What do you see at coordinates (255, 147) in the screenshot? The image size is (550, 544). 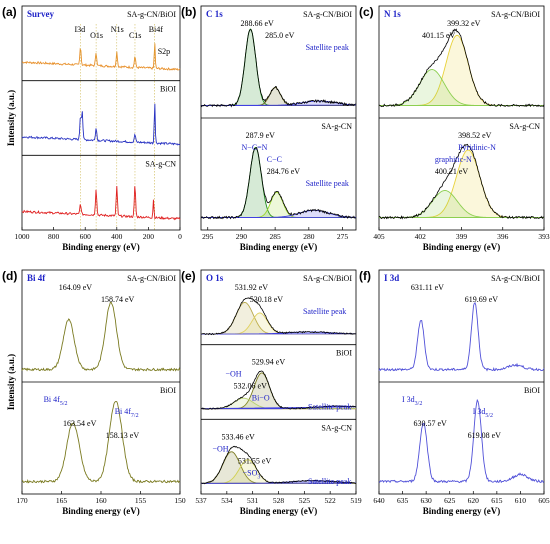 I see `peak-annotation: N−C=N` at bounding box center [255, 147].